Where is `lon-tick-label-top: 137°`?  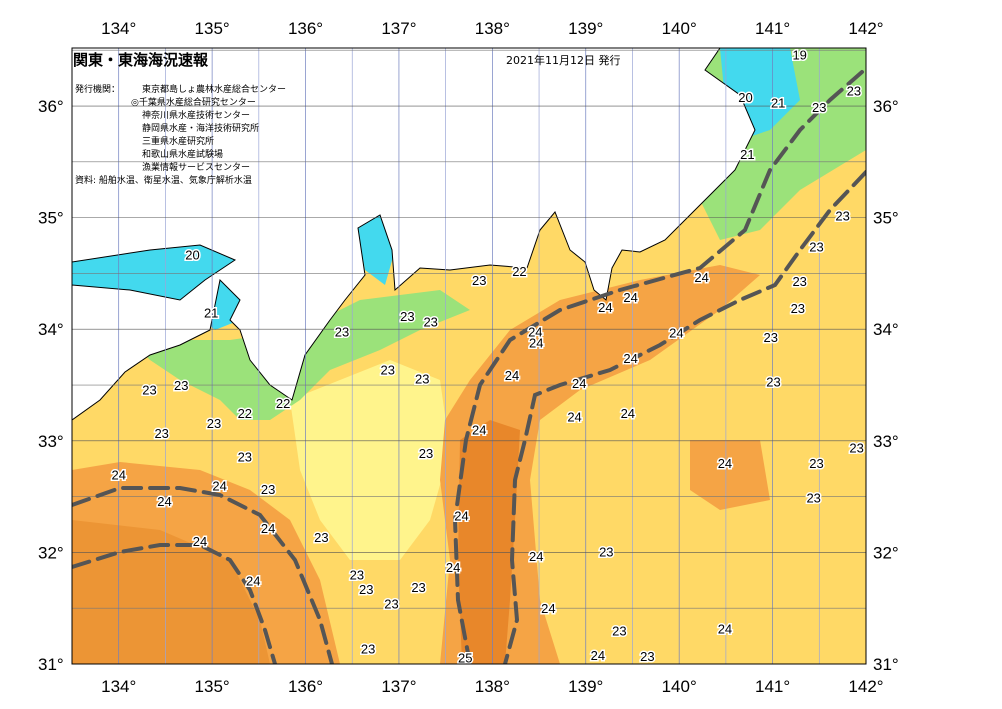 lon-tick-label-top: 137° is located at coordinates (398, 28).